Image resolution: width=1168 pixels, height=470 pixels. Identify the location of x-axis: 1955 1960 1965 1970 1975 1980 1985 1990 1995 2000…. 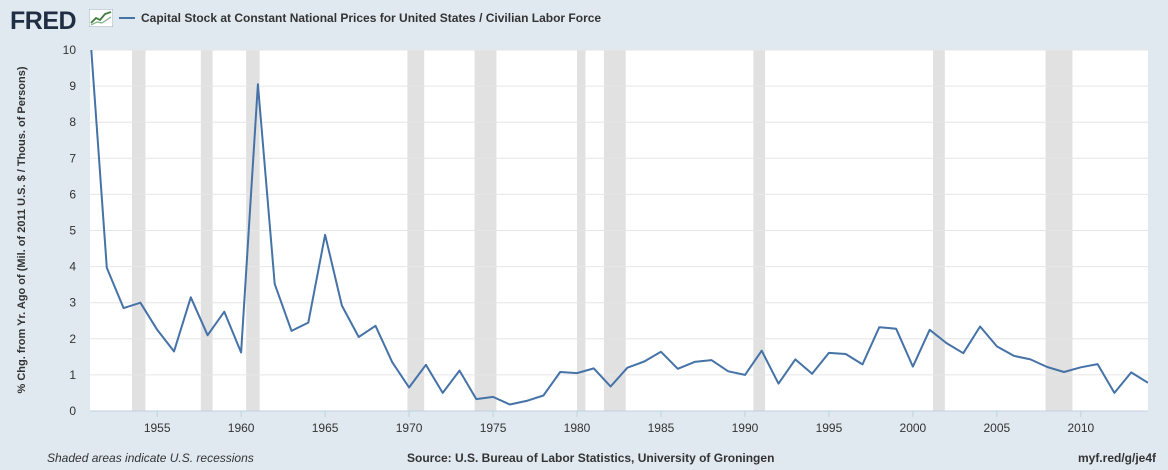
(619, 422).